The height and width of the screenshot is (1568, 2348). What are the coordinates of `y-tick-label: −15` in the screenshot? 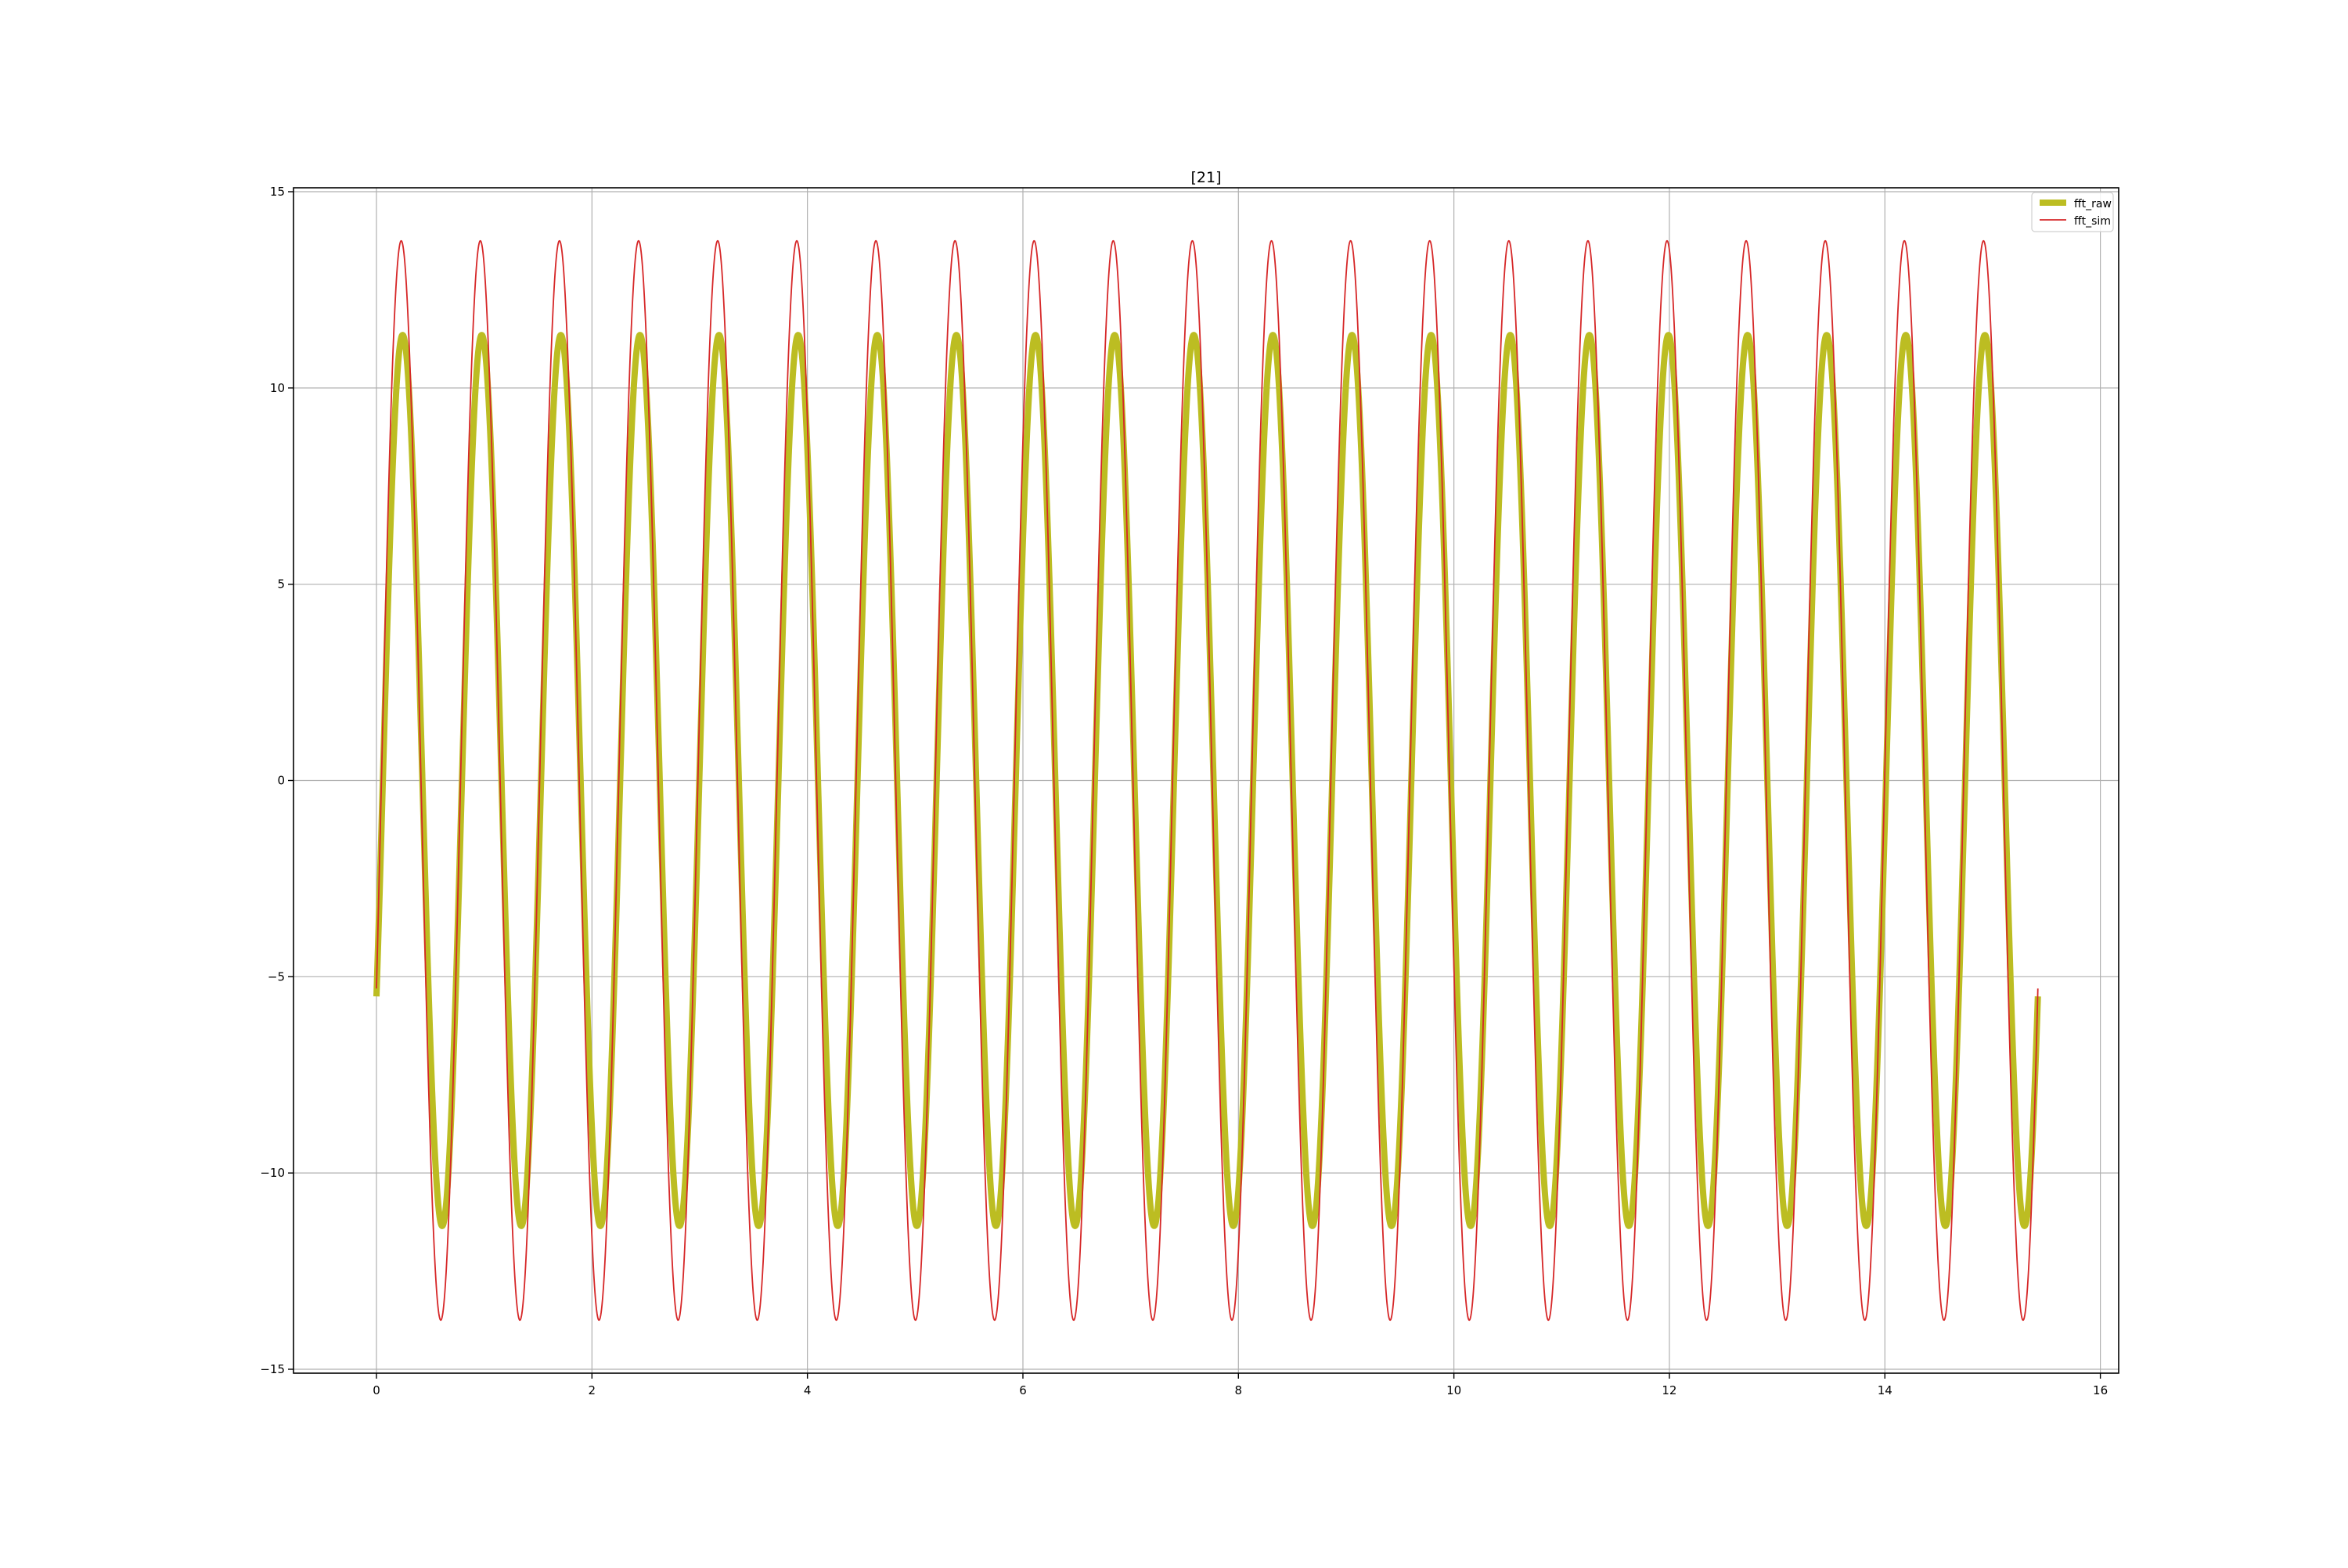 It's located at (272, 1369).